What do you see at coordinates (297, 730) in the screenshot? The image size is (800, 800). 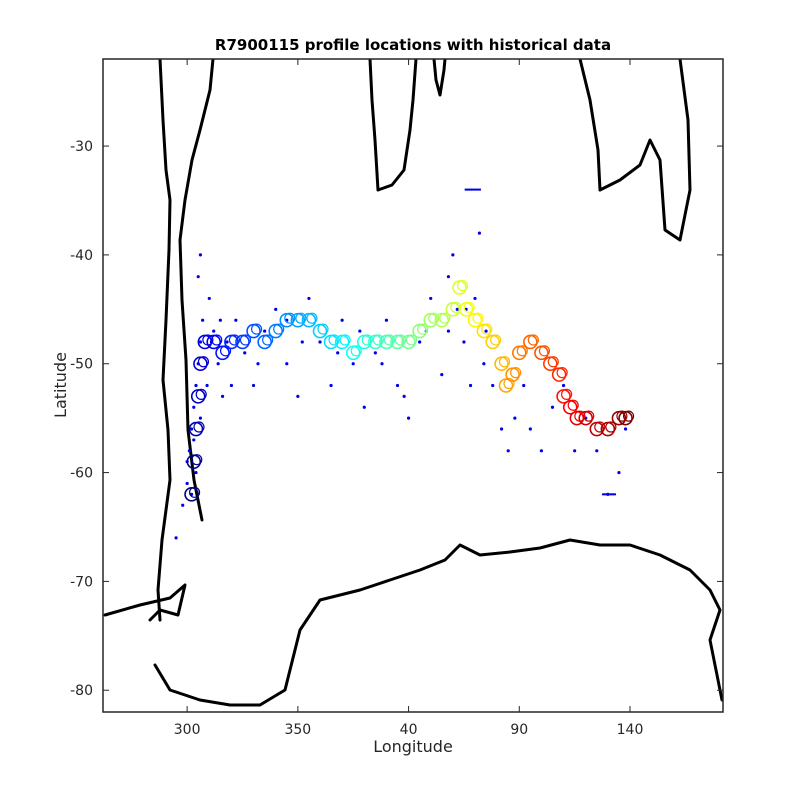 I see `x-tick-label: 350` at bounding box center [297, 730].